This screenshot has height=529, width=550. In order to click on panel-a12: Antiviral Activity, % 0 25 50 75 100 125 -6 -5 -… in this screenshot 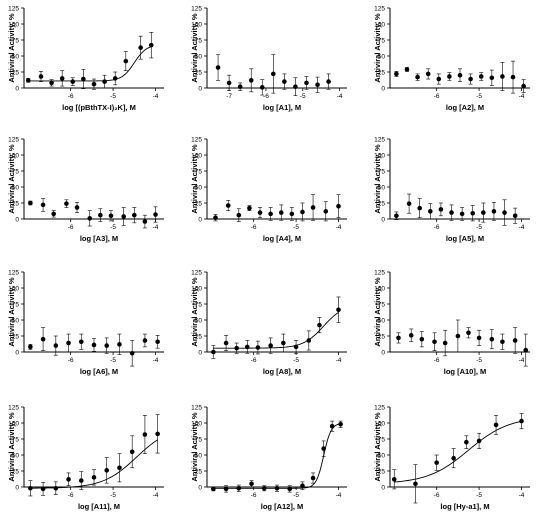, I will do `click(268, 457)`.